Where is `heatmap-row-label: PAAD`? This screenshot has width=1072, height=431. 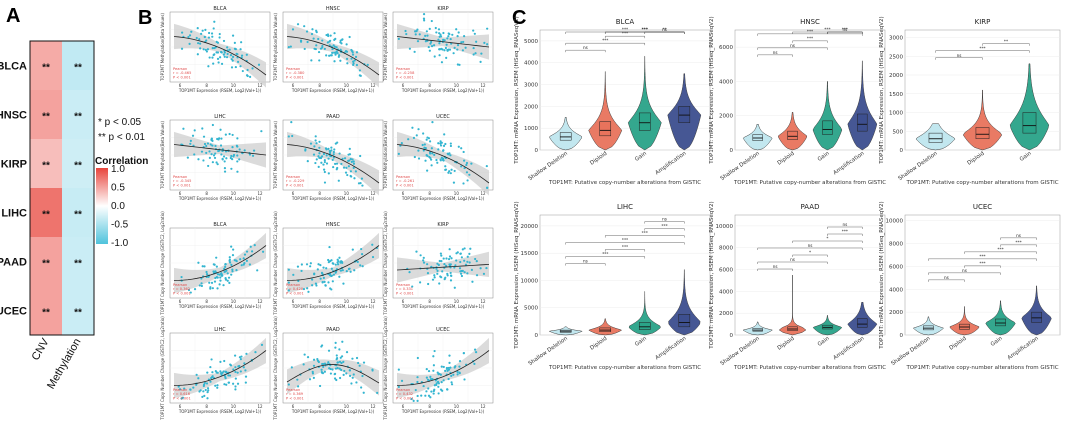 heatmap-row-label: PAAD is located at coordinates (13, 263).